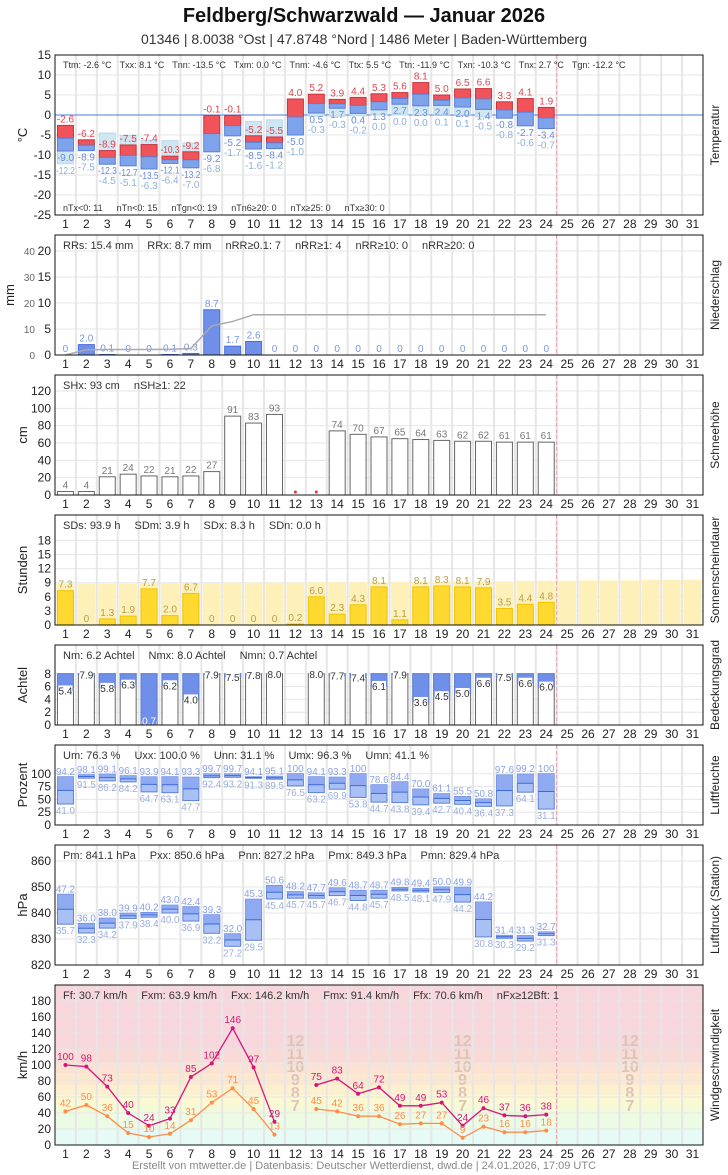 This screenshot has width=728, height=1175. Describe the element at coordinates (424, 65) in the screenshot. I see `stat-text: Ttn: -11.9 °C` at that location.